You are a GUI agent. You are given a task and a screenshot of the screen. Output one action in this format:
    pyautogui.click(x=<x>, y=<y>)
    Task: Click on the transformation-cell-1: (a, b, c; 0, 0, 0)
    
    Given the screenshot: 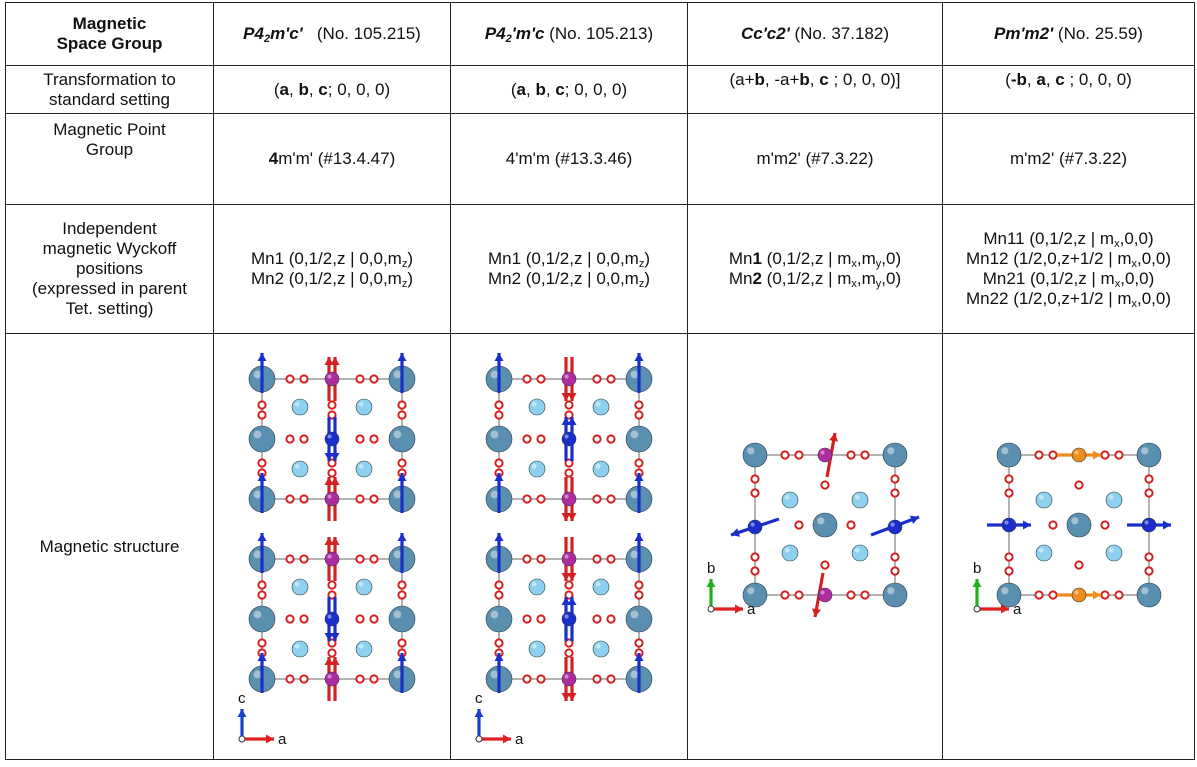 What is the action you would take?
    pyautogui.click(x=332, y=89)
    